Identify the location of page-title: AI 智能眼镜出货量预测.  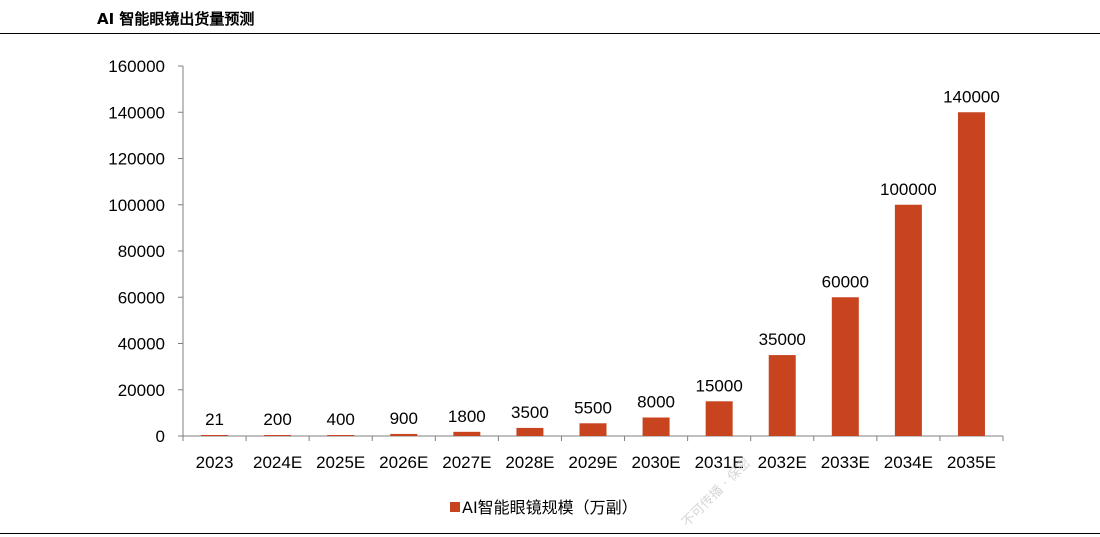
(176, 19).